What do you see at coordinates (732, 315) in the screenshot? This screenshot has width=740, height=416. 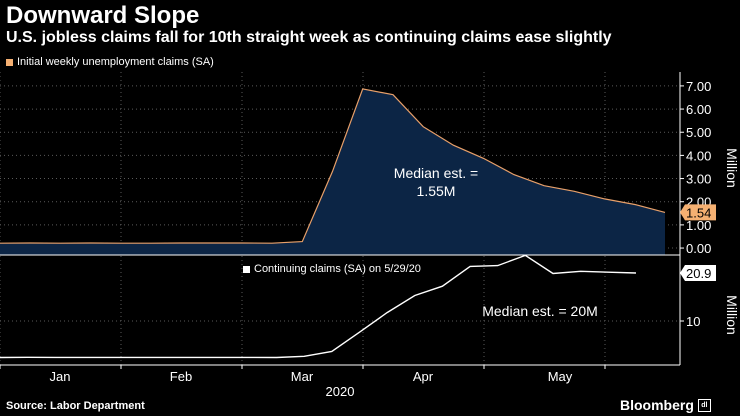 I see `y-axis-title-bottom: Million` at bounding box center [732, 315].